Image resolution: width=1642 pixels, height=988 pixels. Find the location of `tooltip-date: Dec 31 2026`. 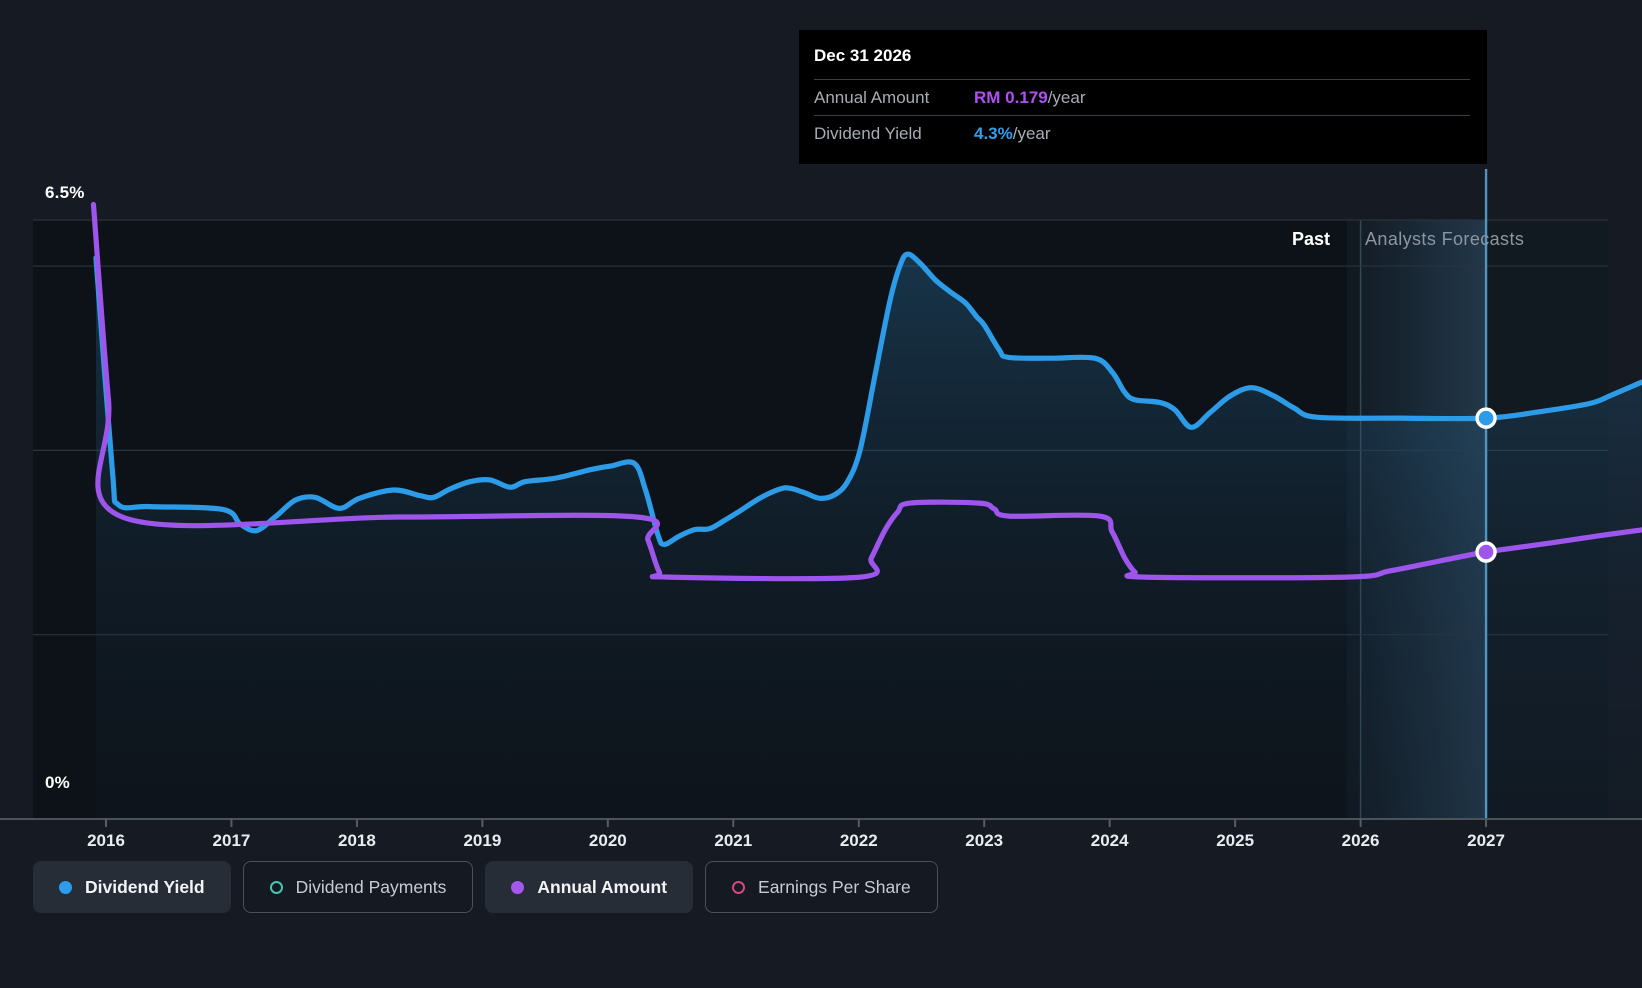

tooltip-date: Dec 31 2026 is located at coordinates (863, 55).